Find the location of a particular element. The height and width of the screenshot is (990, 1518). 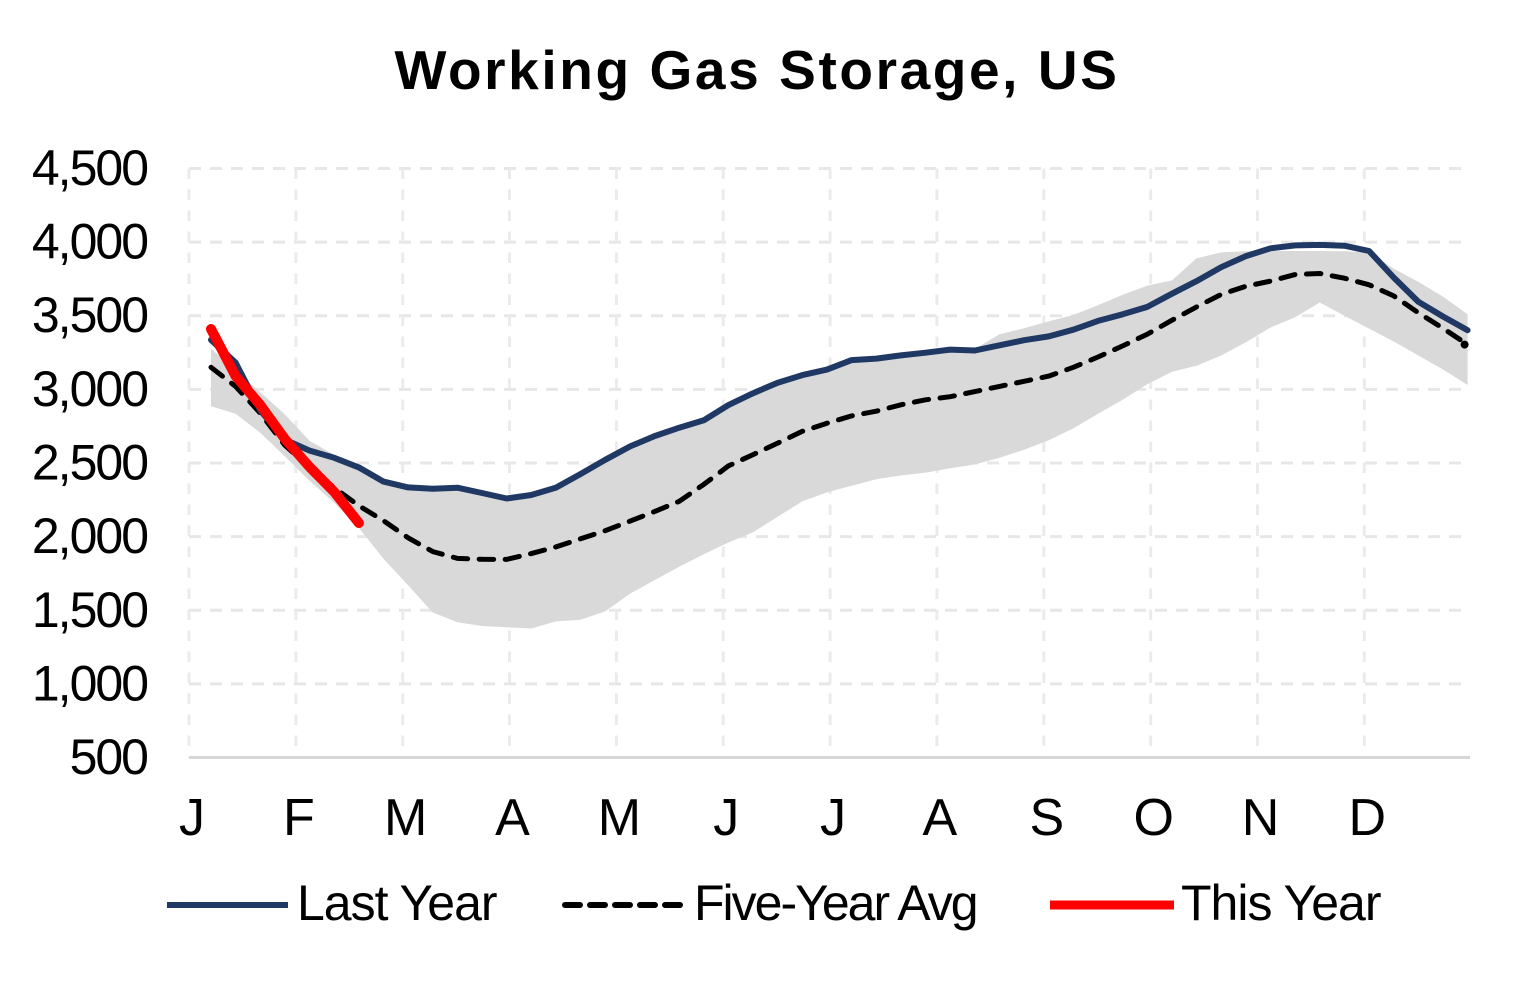

svg-text: 1,000 is located at coordinates (89, 683).